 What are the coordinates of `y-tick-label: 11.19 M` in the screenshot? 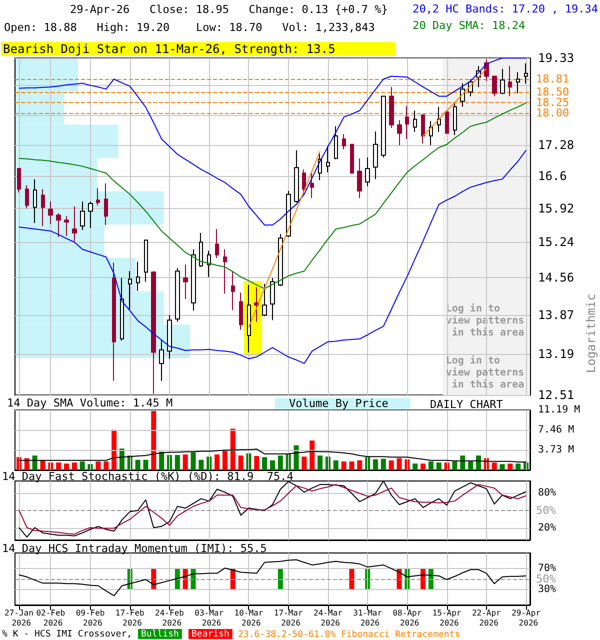 It's located at (559, 410).